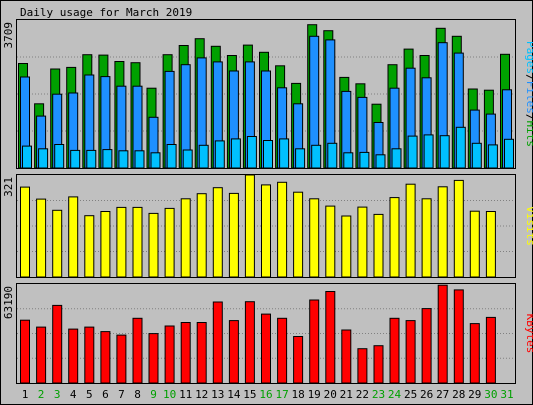  What do you see at coordinates (528, 134) in the screenshot?
I see `side-label-part: Hits` at bounding box center [528, 134].